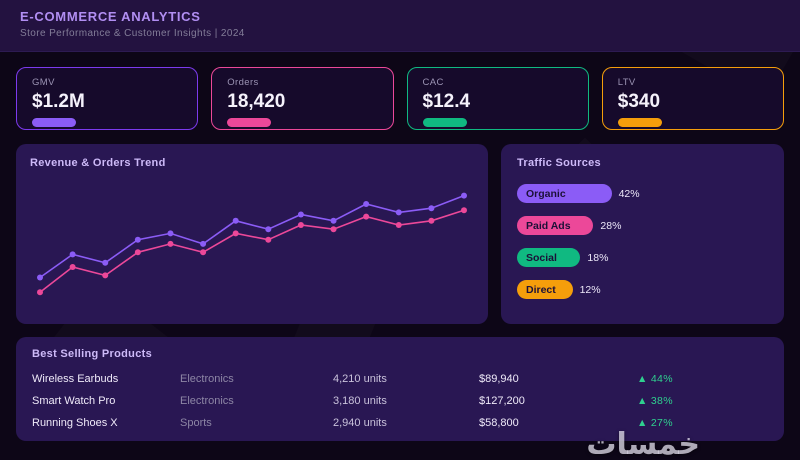  I want to click on traffic-sources-title: Traffic Sources, so click(559, 163).